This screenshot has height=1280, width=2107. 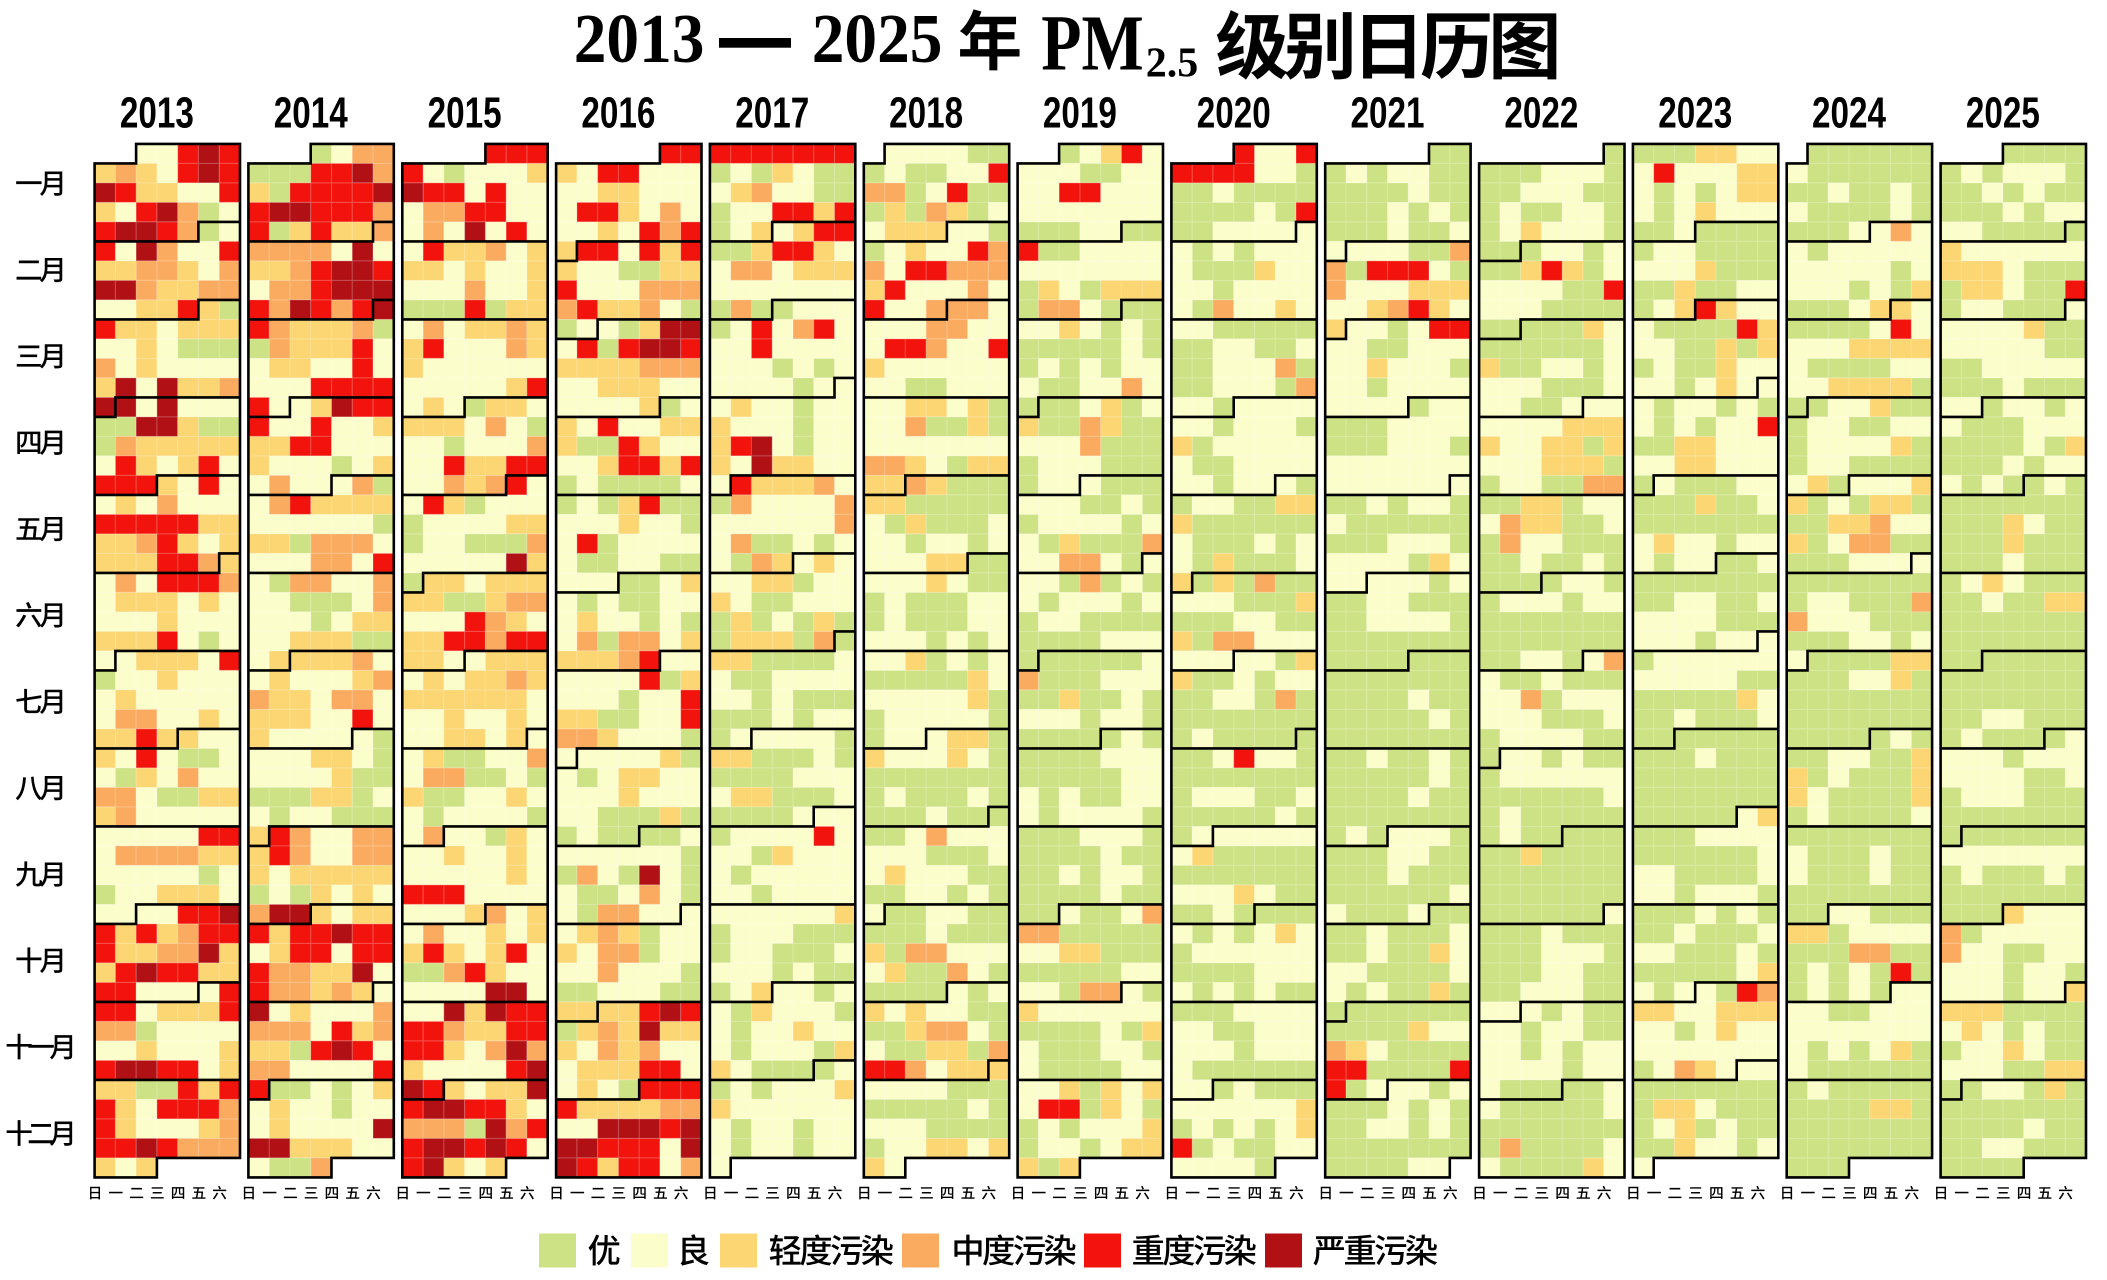 What do you see at coordinates (1092, 43) in the screenshot?
I see `svg-text: PM` at bounding box center [1092, 43].